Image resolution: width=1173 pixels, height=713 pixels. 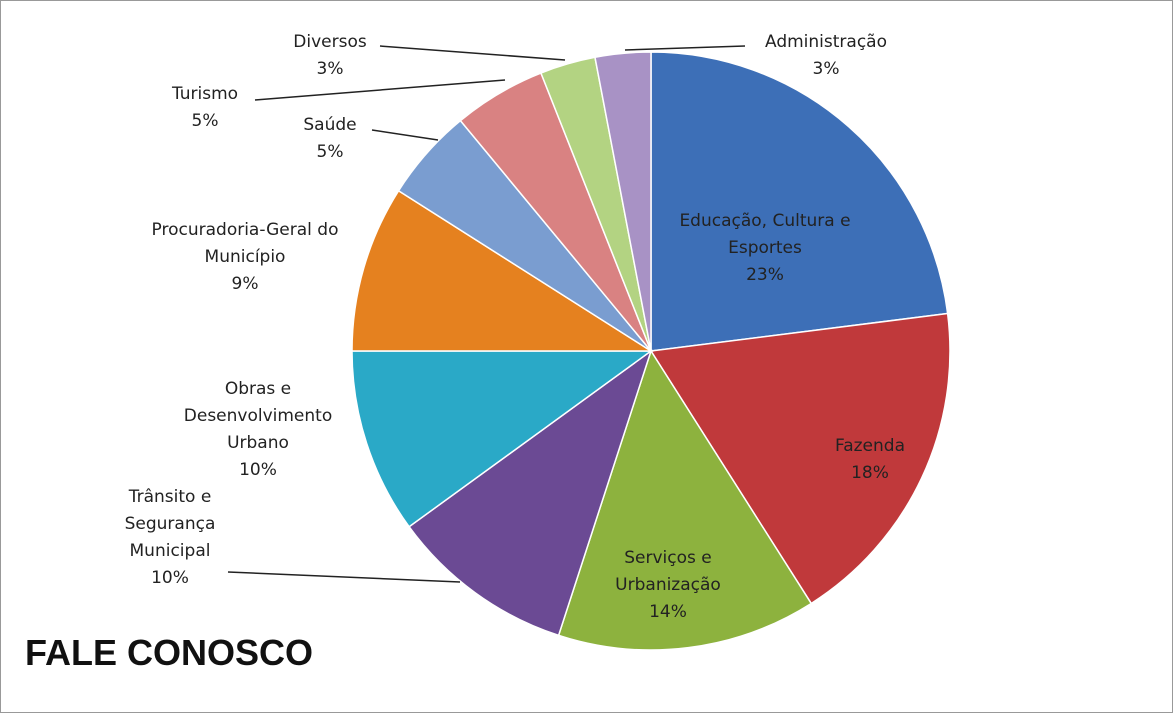 I want to click on slice-label: Serviços e Urbanização, so click(x=668, y=571).